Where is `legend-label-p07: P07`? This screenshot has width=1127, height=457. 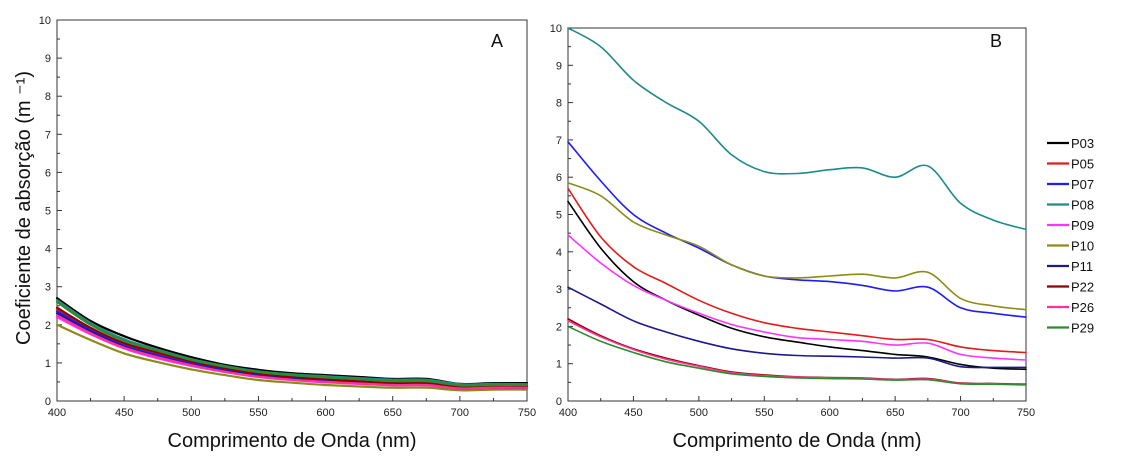 legend-label-p07: P07 is located at coordinates (1082, 184).